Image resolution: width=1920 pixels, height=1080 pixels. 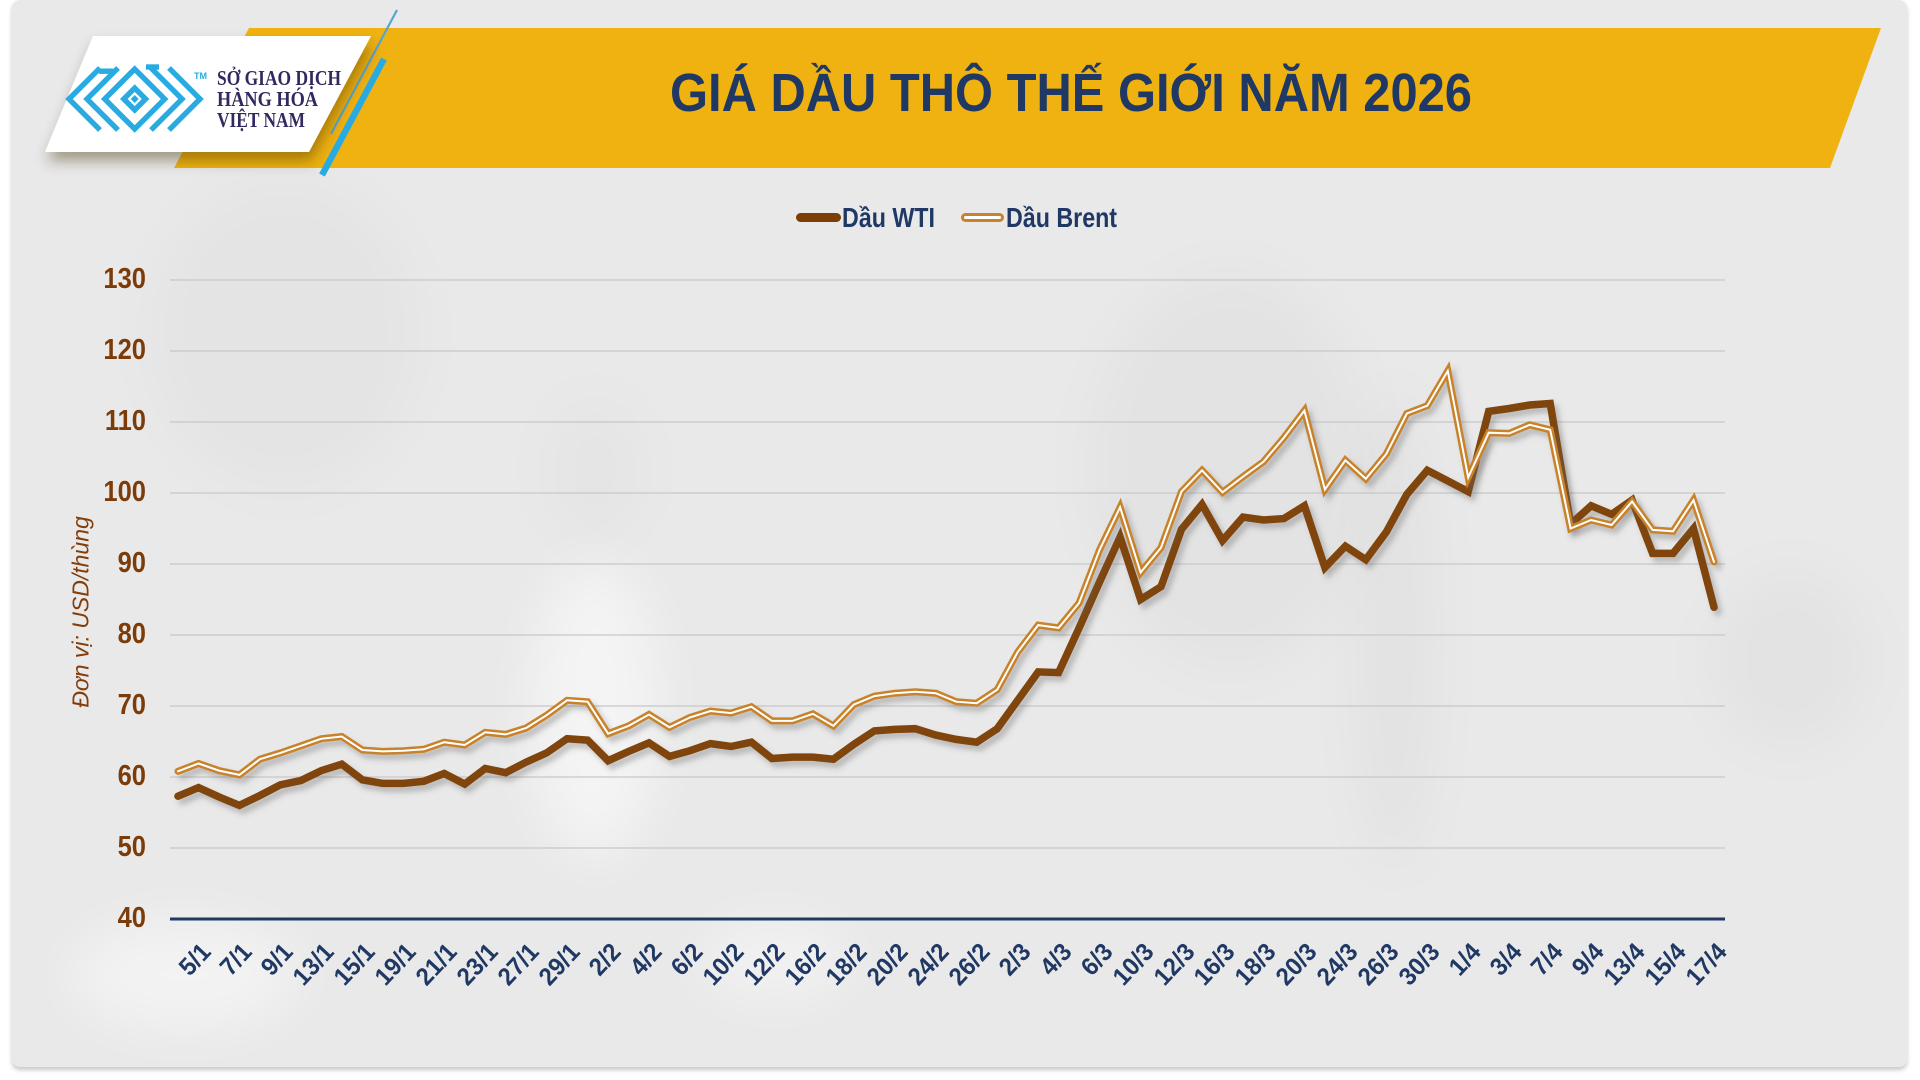 I want to click on svg-text: TM, so click(x=200, y=76).